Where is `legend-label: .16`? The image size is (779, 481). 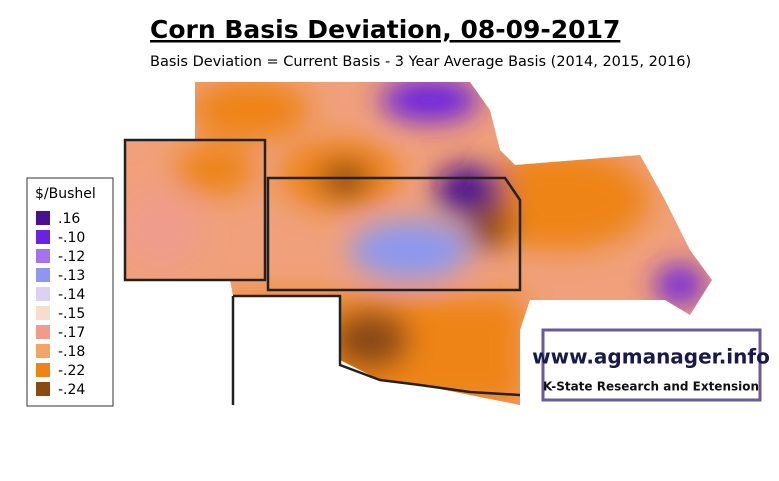
legend-label: .16 is located at coordinates (69, 219).